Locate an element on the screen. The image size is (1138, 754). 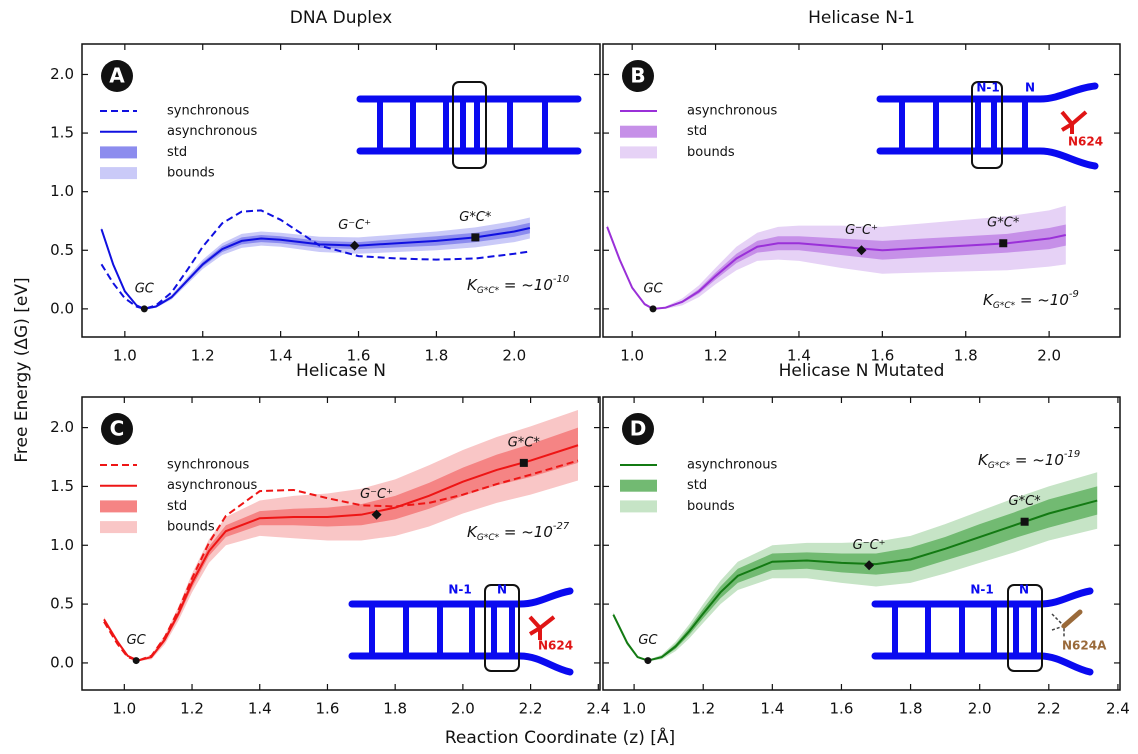
panel-letter: B is located at coordinates (637, 76).